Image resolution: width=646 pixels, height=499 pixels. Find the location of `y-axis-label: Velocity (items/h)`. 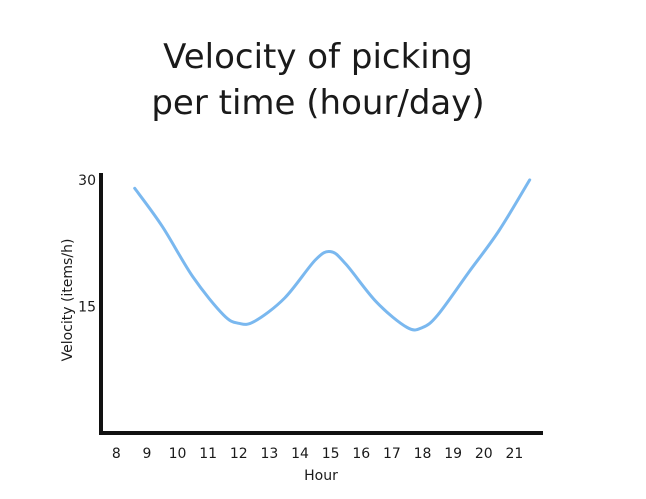

y-axis-label: Velocity (items/h) is located at coordinates (68, 300).